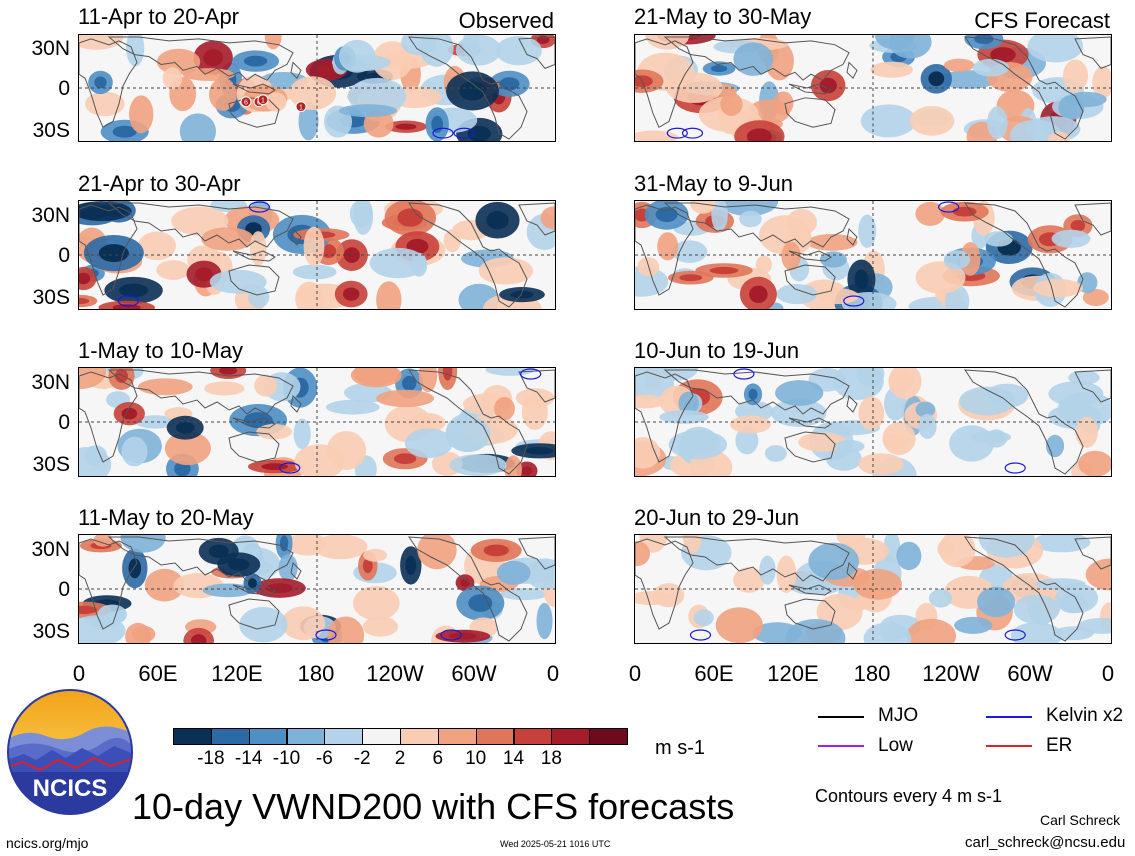  What do you see at coordinates (51, 130) in the screenshot?
I see `lat-label-30s: 30S` at bounding box center [51, 130].